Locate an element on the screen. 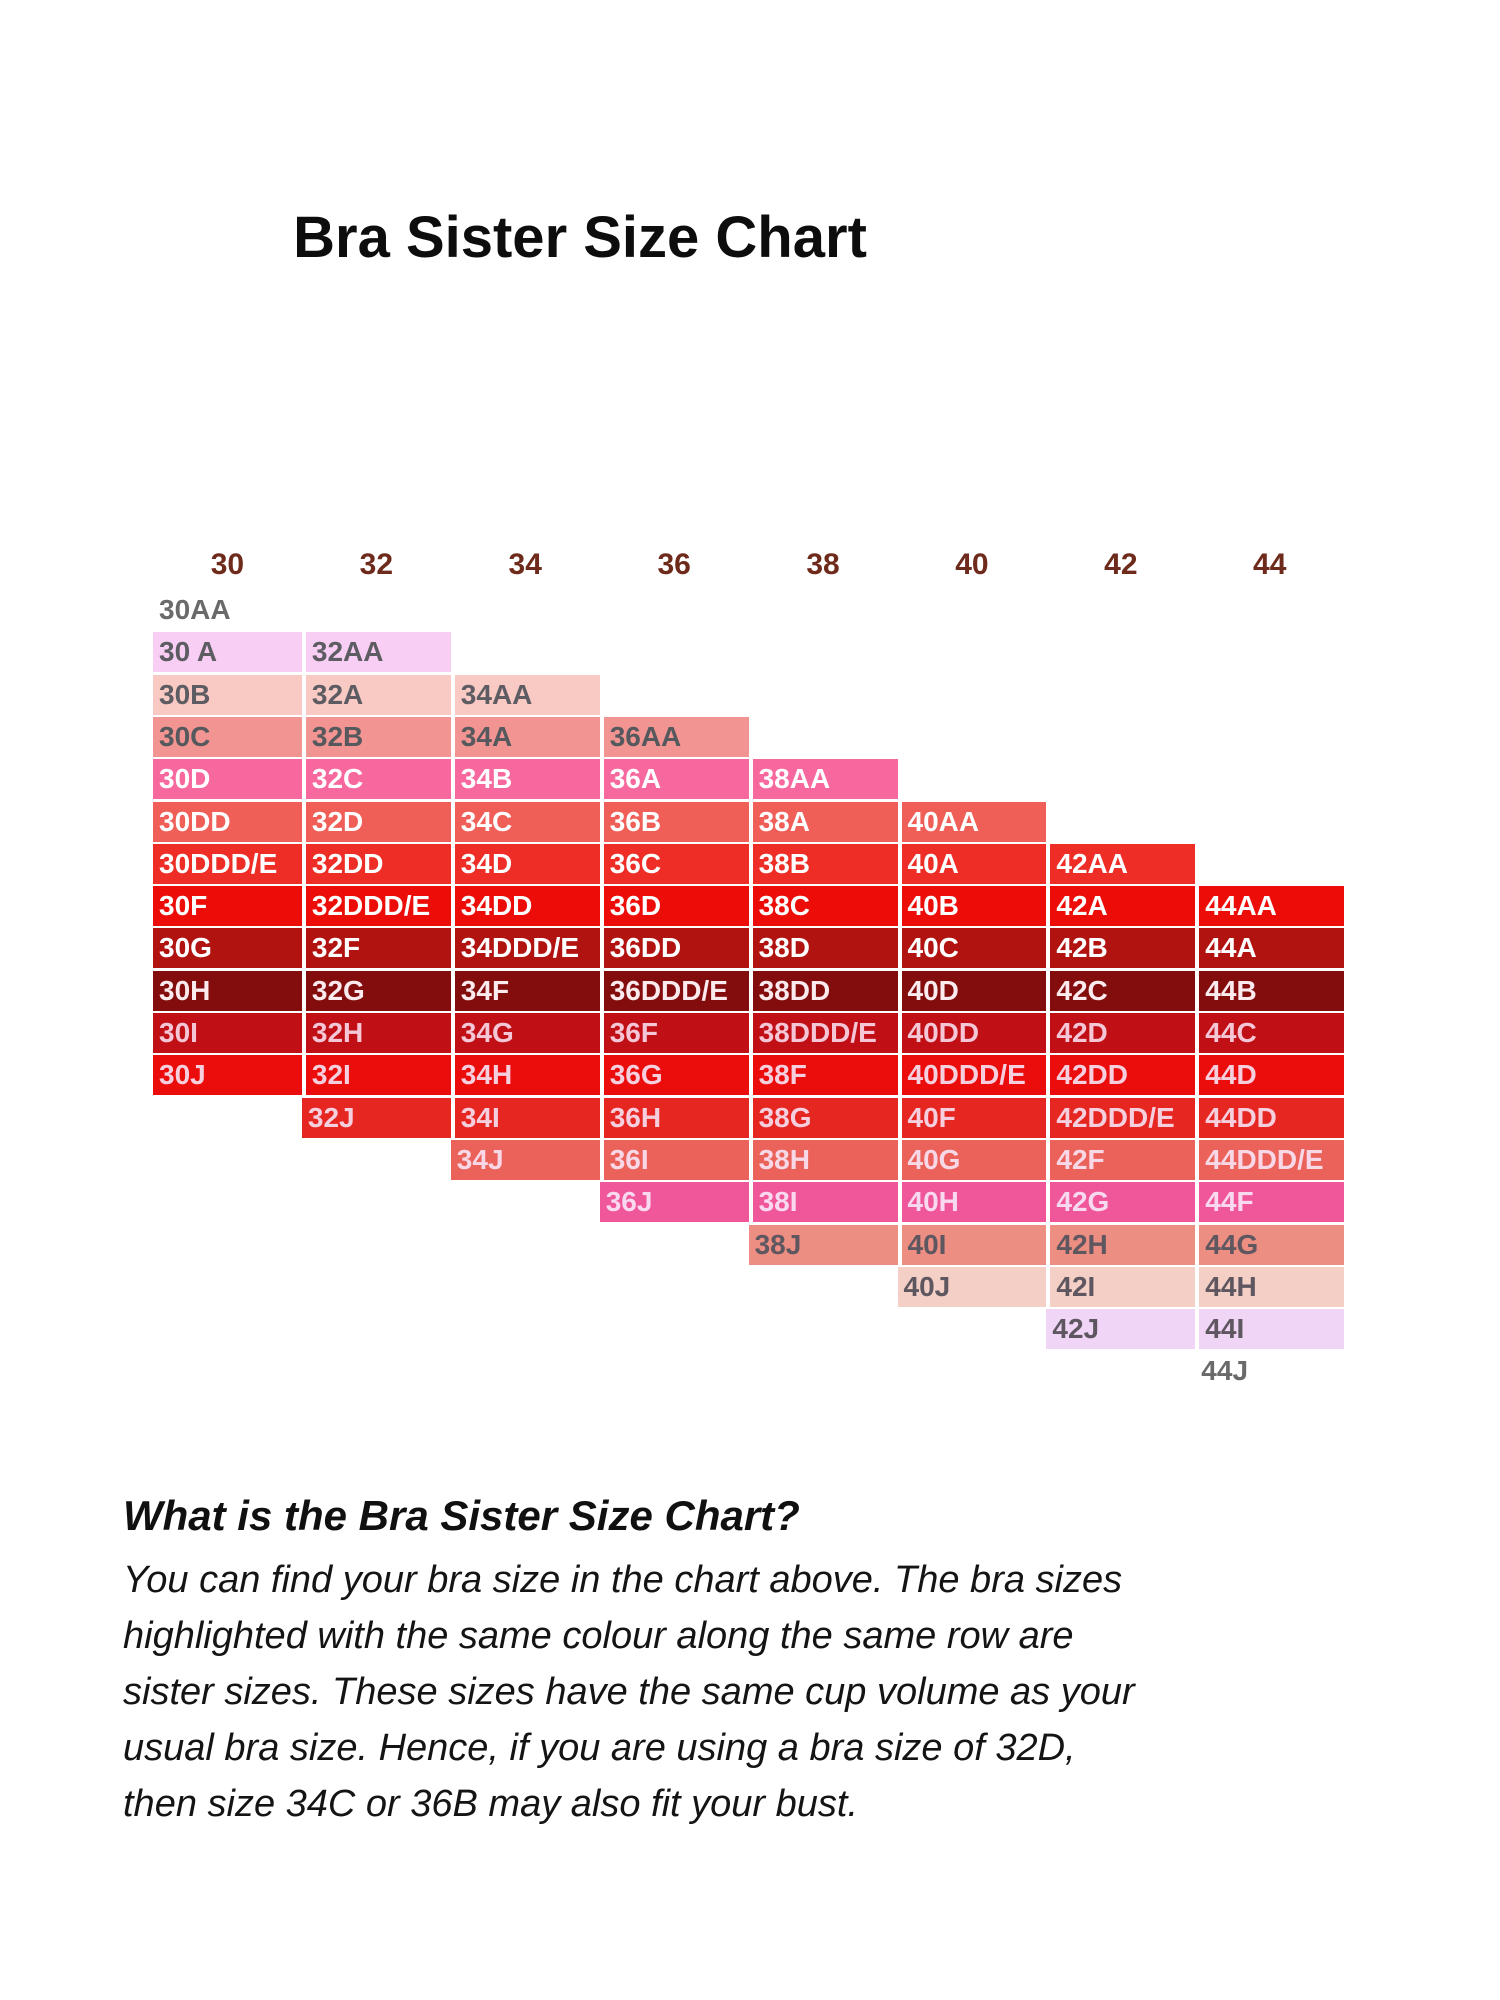  chart-cell: 44I is located at coordinates (1269, 1329).